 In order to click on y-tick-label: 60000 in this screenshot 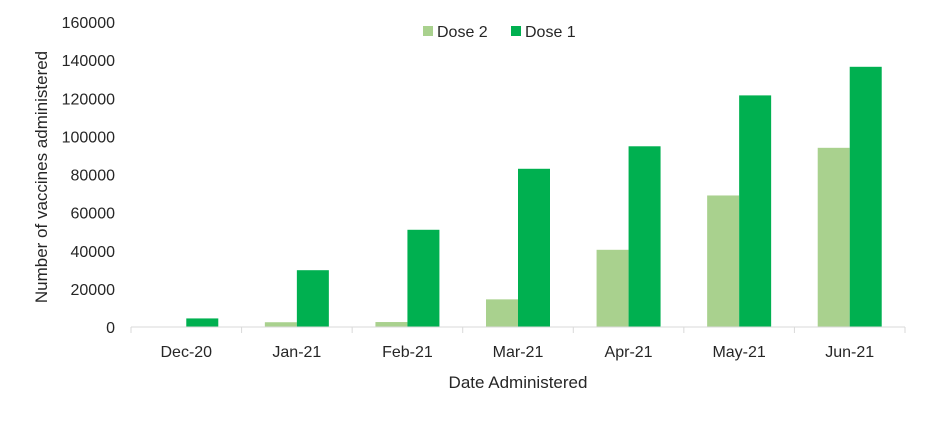, I will do `click(93, 214)`.